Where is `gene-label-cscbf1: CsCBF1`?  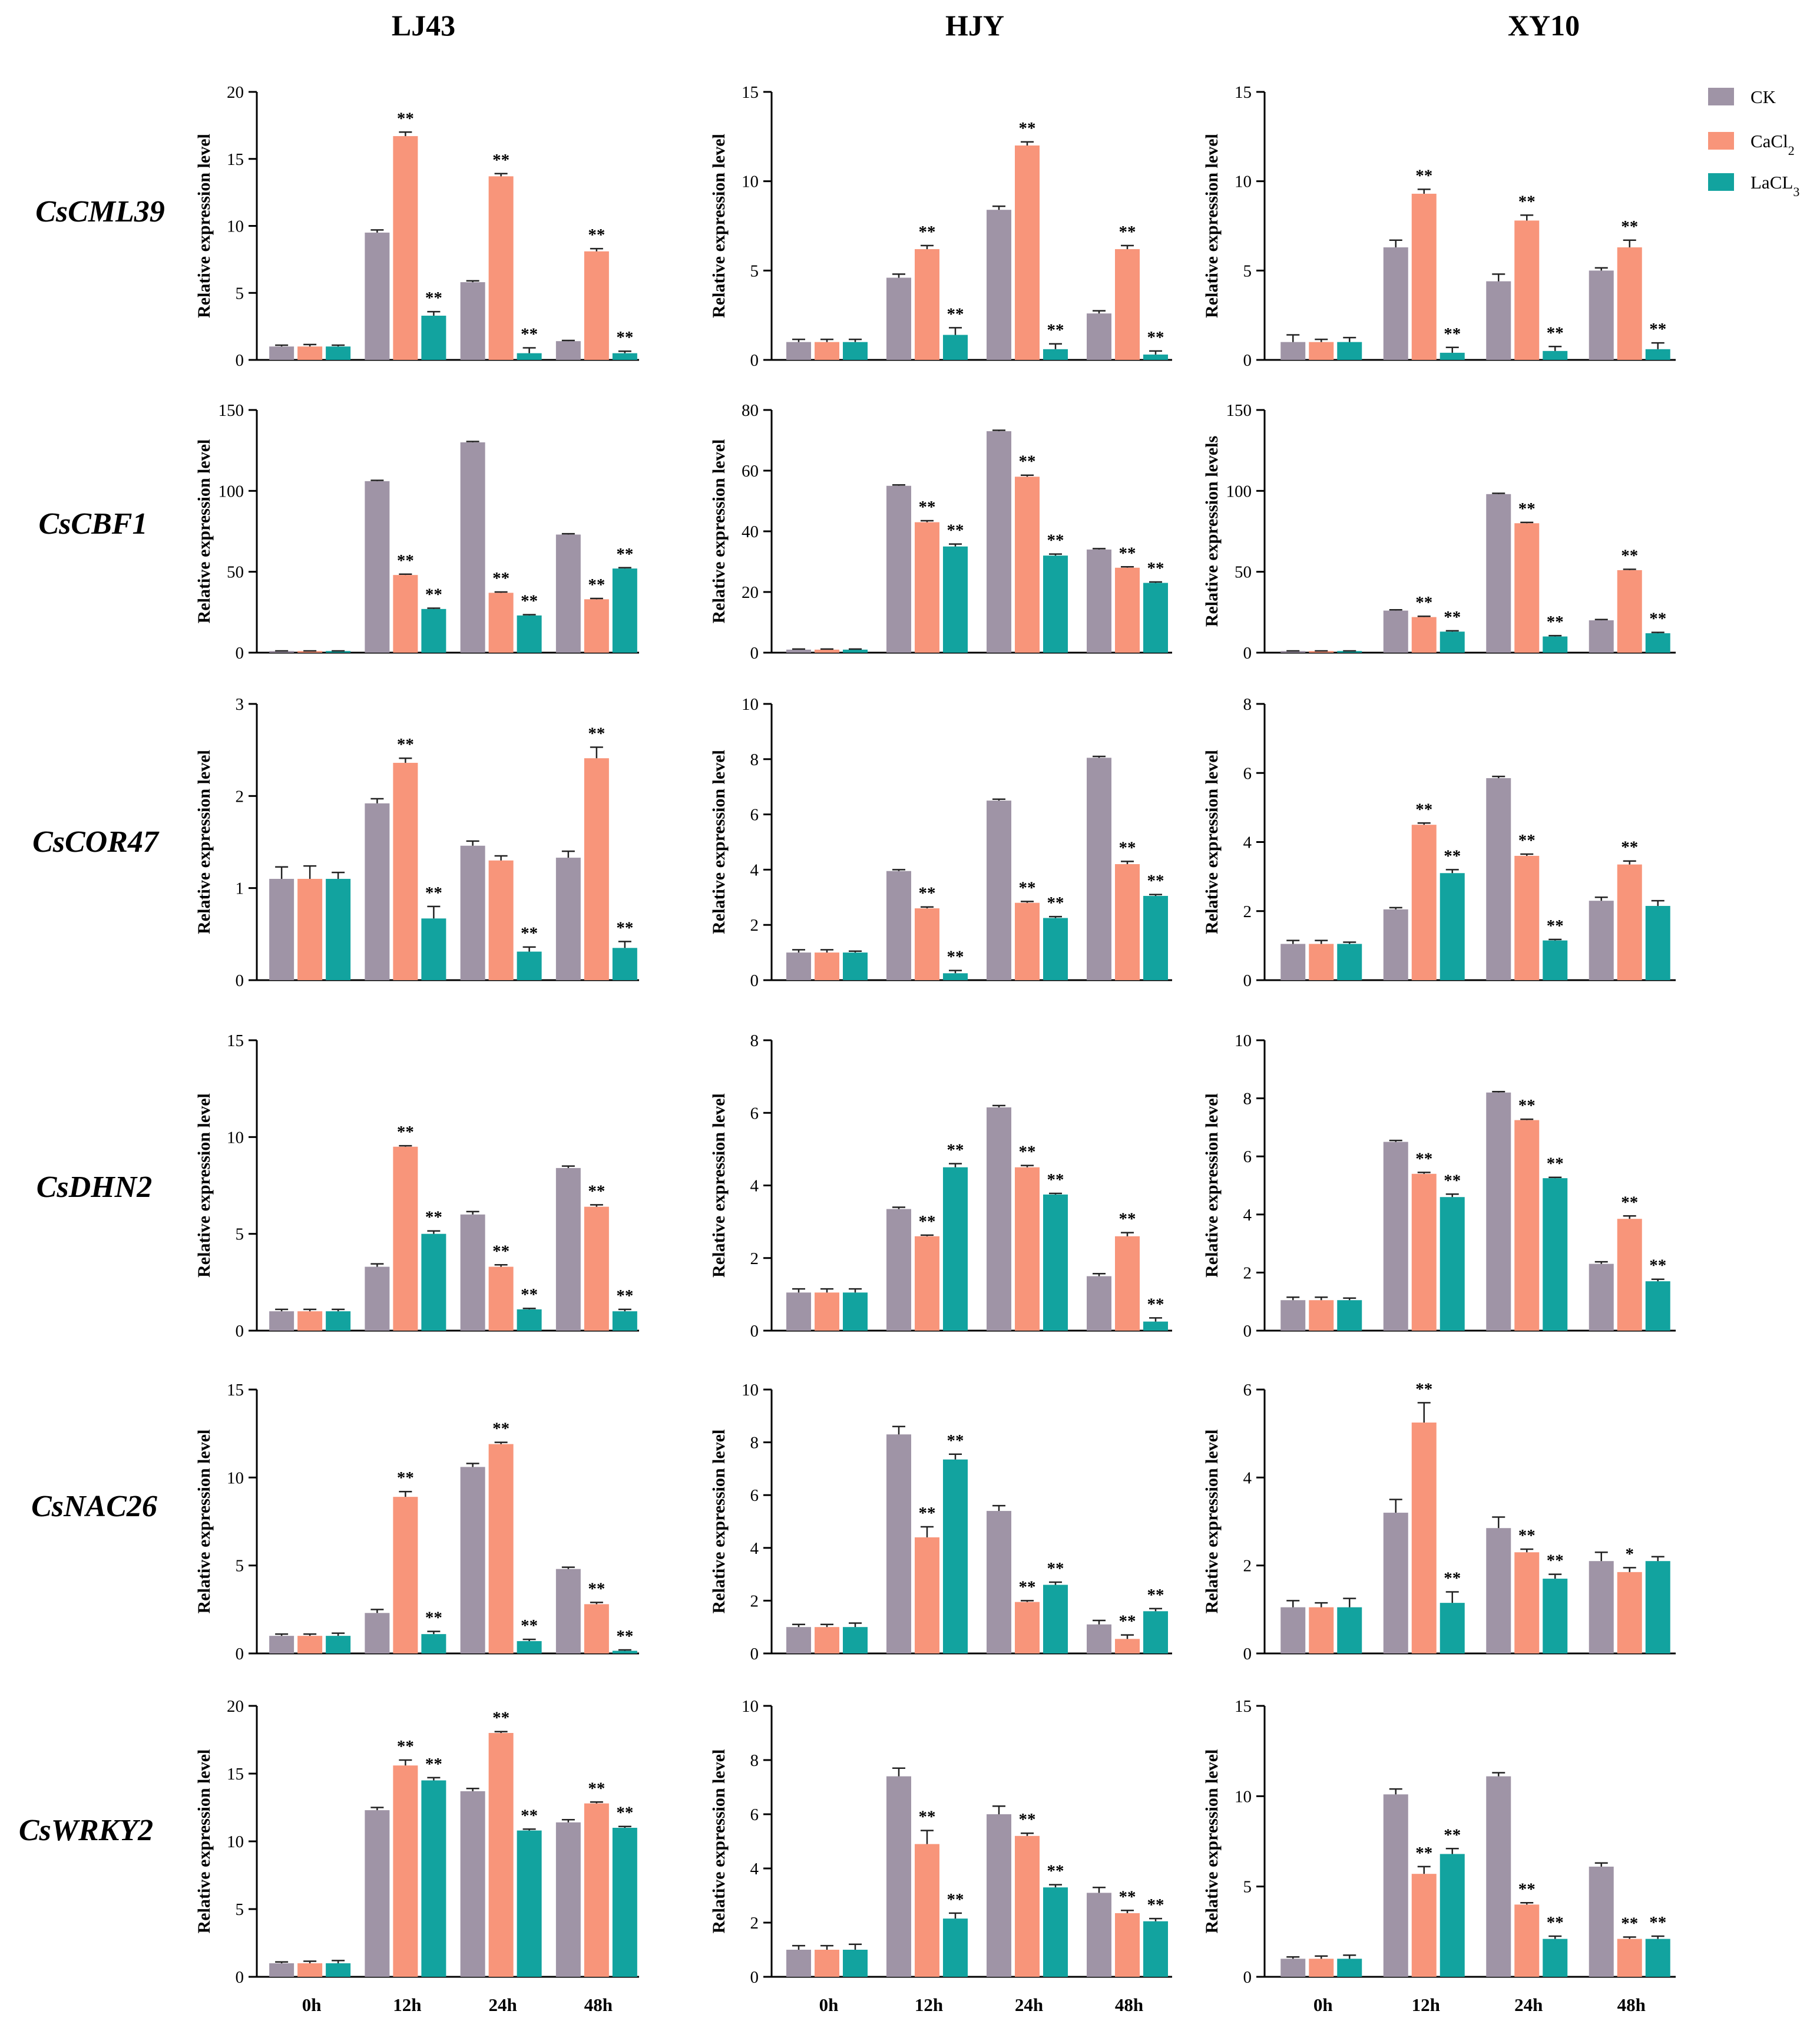 gene-label-cscbf1: CsCBF1 is located at coordinates (93, 524).